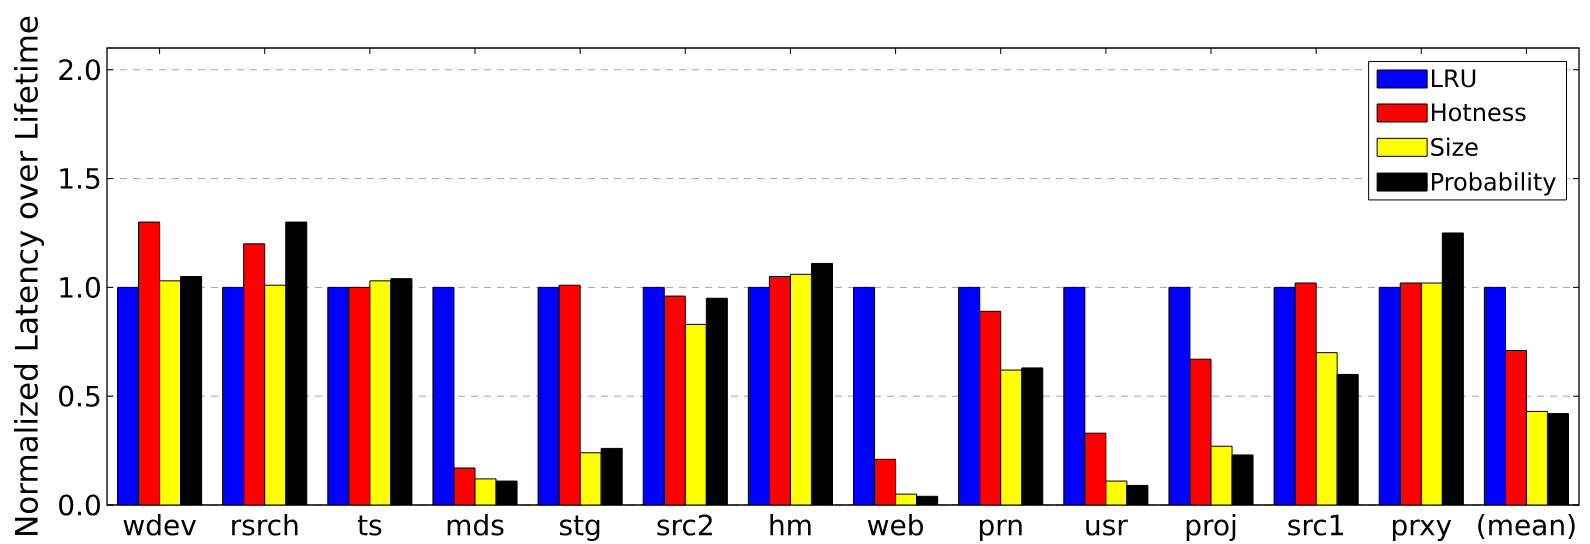  What do you see at coordinates (369, 525) in the screenshot?
I see `x-tick-label: ts` at bounding box center [369, 525].